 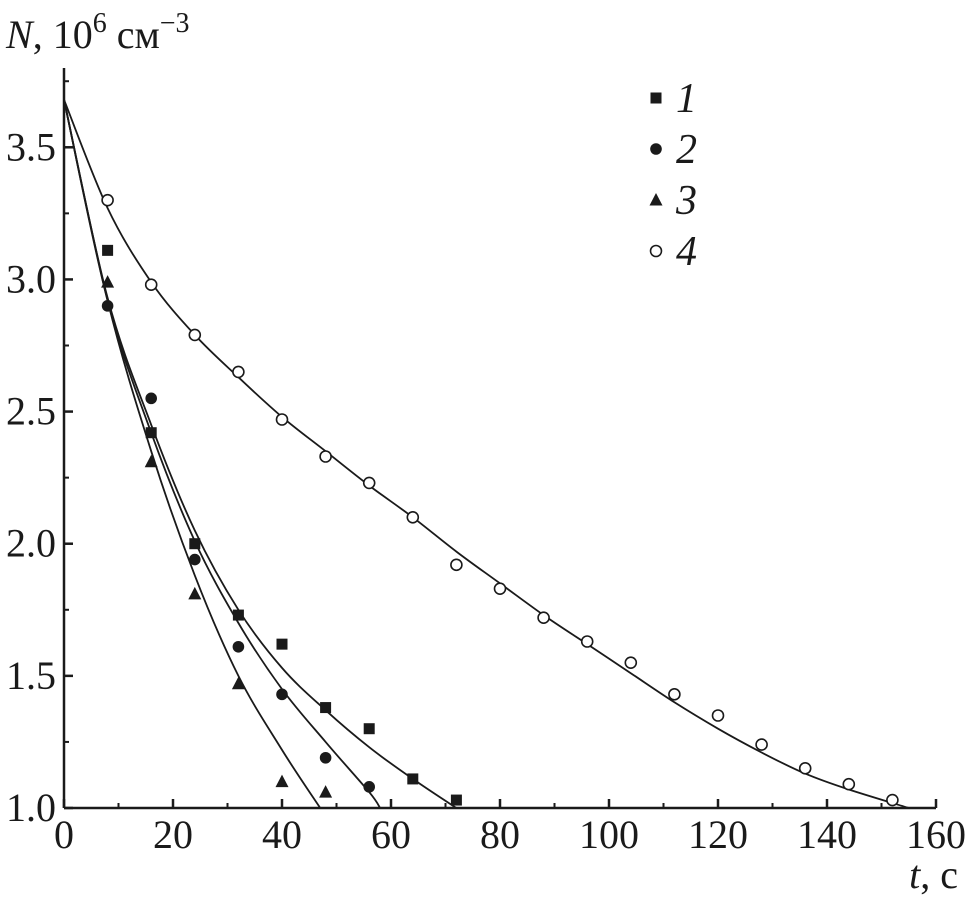 What do you see at coordinates (173, 834) in the screenshot?
I see `x-tick-label: 20` at bounding box center [173, 834].